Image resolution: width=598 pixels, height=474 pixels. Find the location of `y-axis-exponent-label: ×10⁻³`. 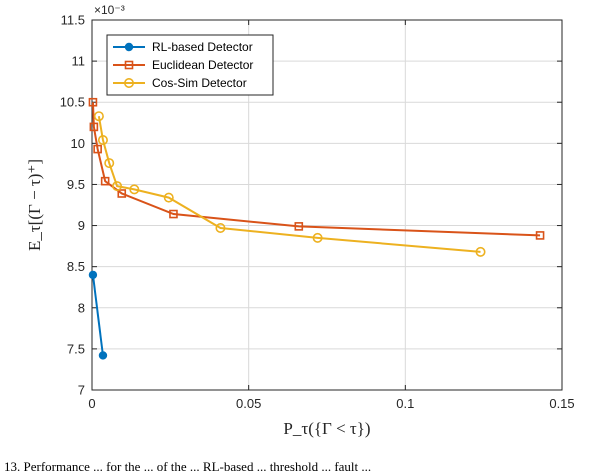

y-axis-exponent-label: ×10⁻³ is located at coordinates (109, 10).